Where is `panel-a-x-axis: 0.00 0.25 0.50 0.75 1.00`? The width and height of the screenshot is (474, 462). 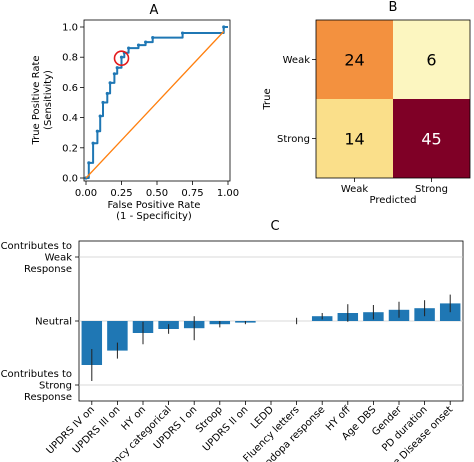 panel-a-x-axis: 0.00 0.25 0.50 0.75 1.00 is located at coordinates (157, 190).